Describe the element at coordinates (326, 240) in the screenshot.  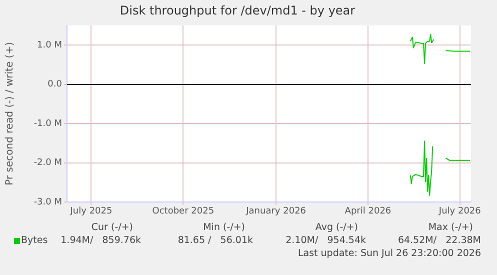
I see `text: 2.10M/ 954.54k` at that location.